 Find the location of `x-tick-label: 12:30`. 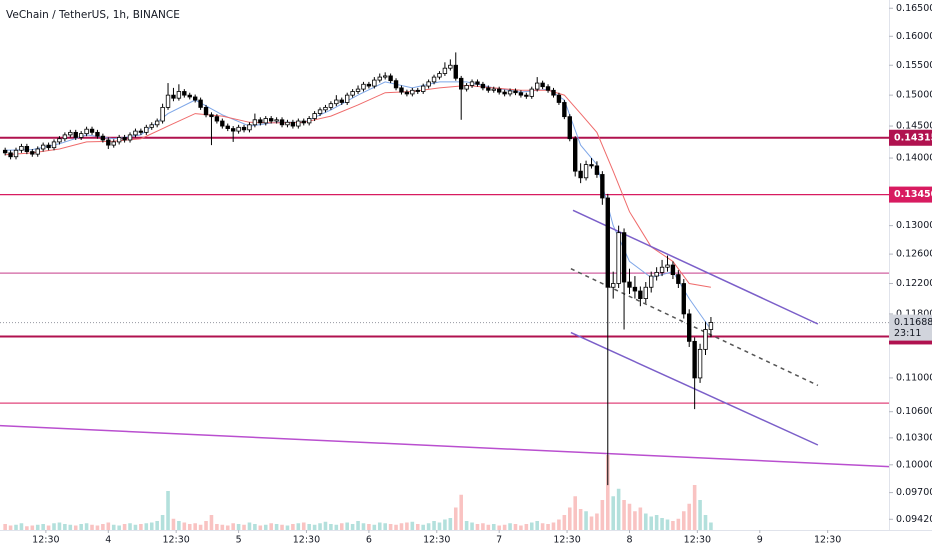

x-tick-label: 12:30 is located at coordinates (175, 540).